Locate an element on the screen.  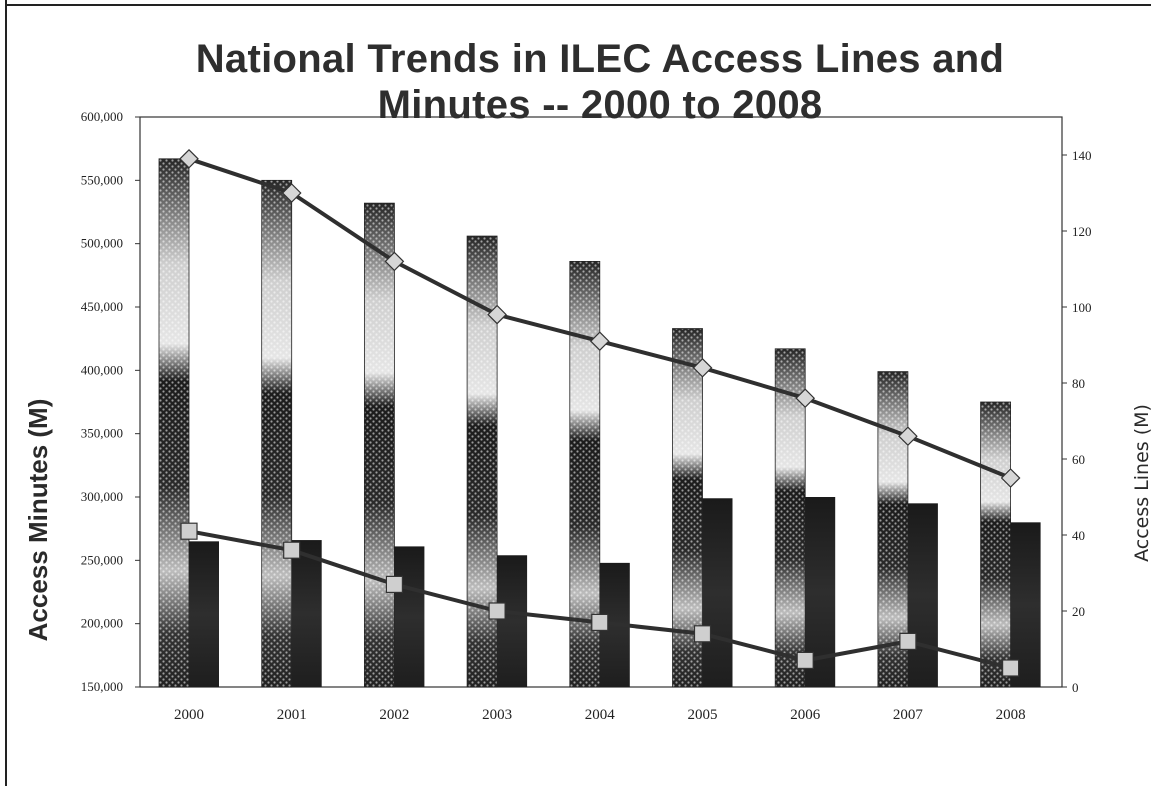
x-tick-label: 2000 is located at coordinates (189, 715).